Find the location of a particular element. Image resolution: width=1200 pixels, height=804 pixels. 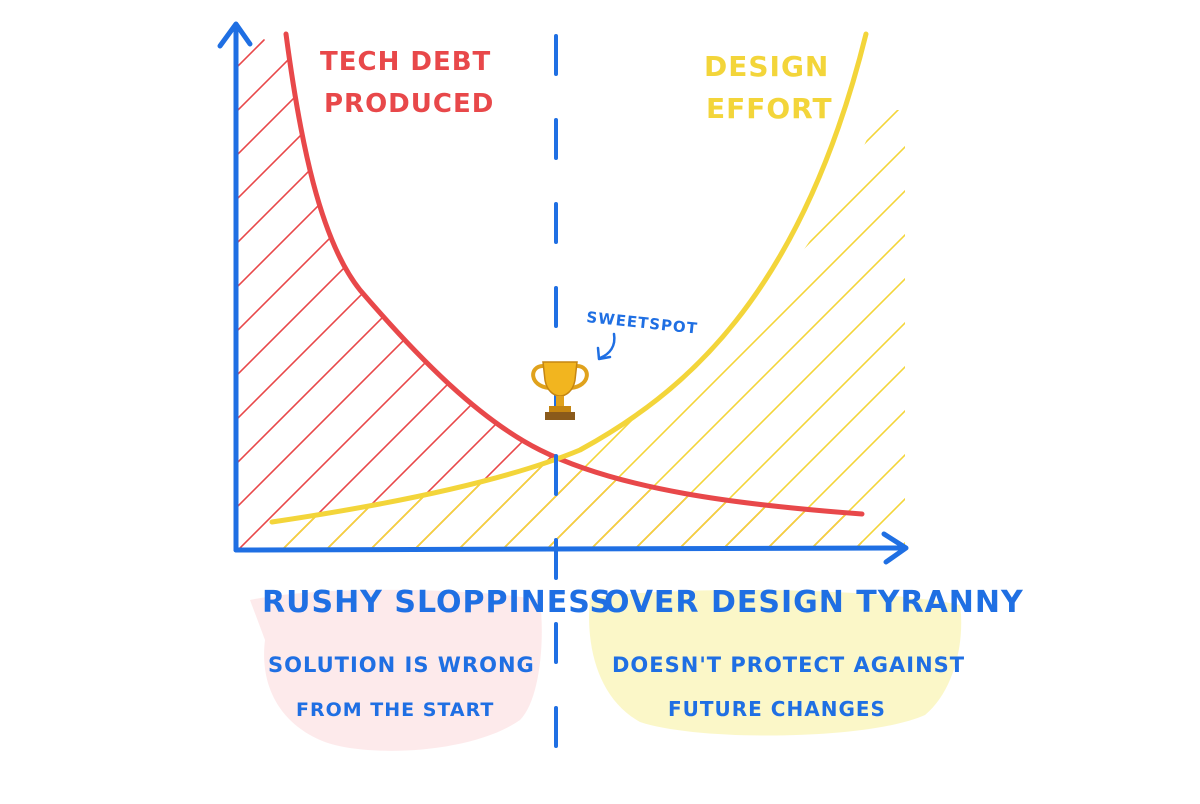

trophy-icon is located at coordinates (560, 390).